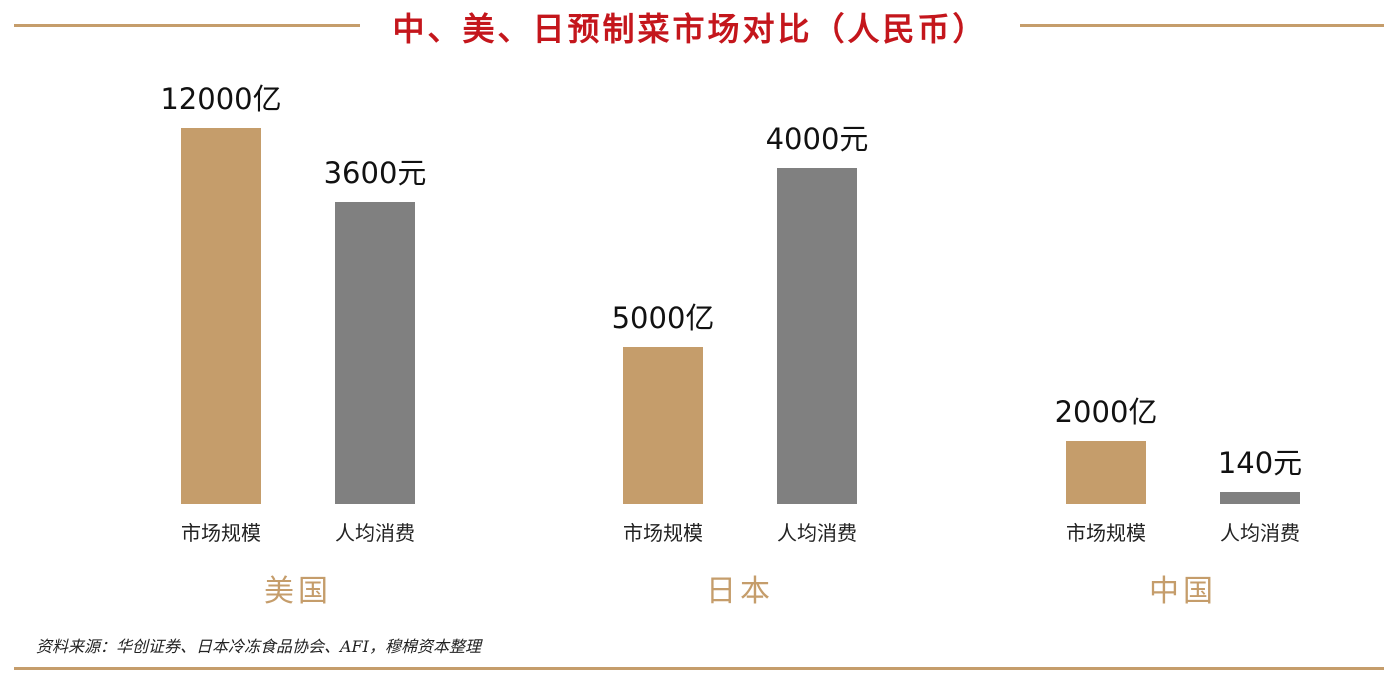  Describe the element at coordinates (1183, 591) in the screenshot. I see `group-label: 中国` at that location.